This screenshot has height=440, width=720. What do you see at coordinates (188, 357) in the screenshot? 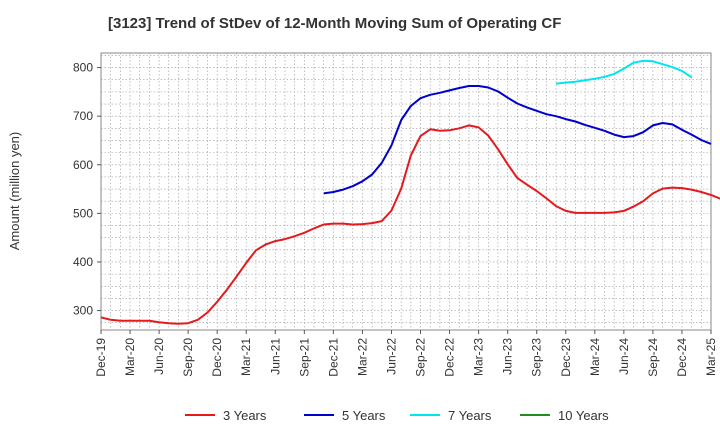
I see `x-tick-label: Sep-20` at bounding box center [188, 357].